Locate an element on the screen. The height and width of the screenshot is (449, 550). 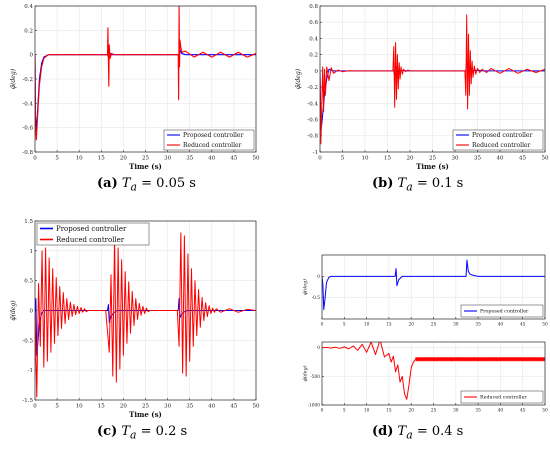
caption-d: (d) Ta = 0.4 s is located at coordinates (418, 433).